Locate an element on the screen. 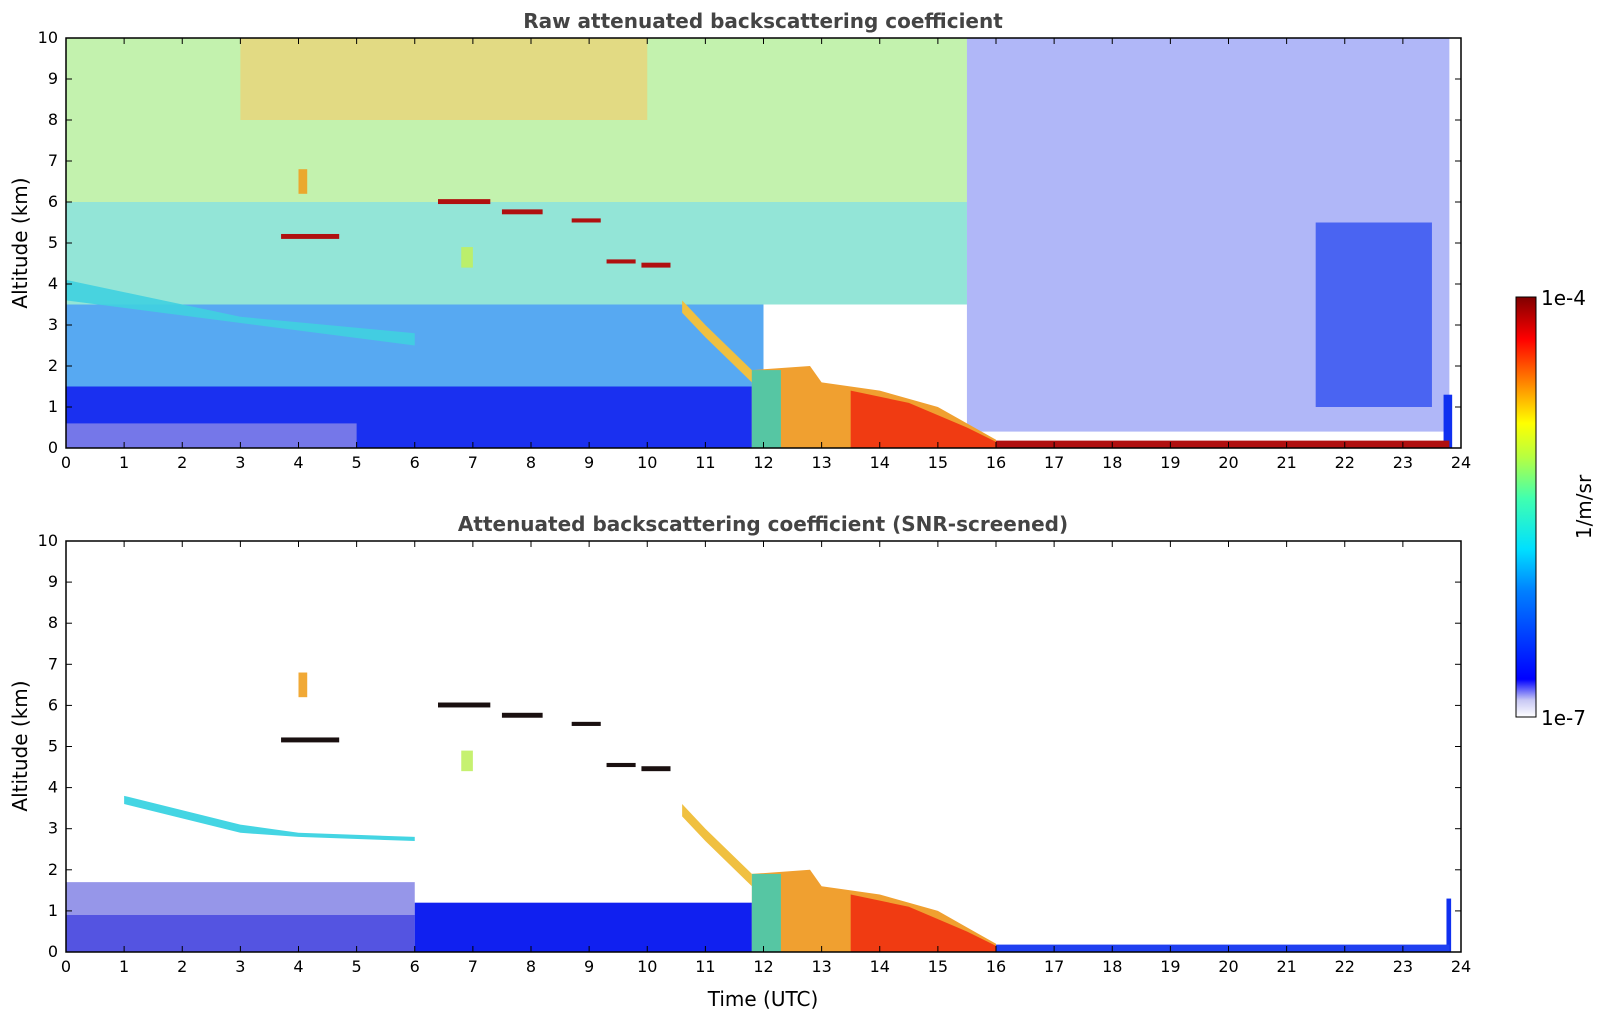 The image size is (1606, 1020). boundary-layer-blue is located at coordinates (583, 927).